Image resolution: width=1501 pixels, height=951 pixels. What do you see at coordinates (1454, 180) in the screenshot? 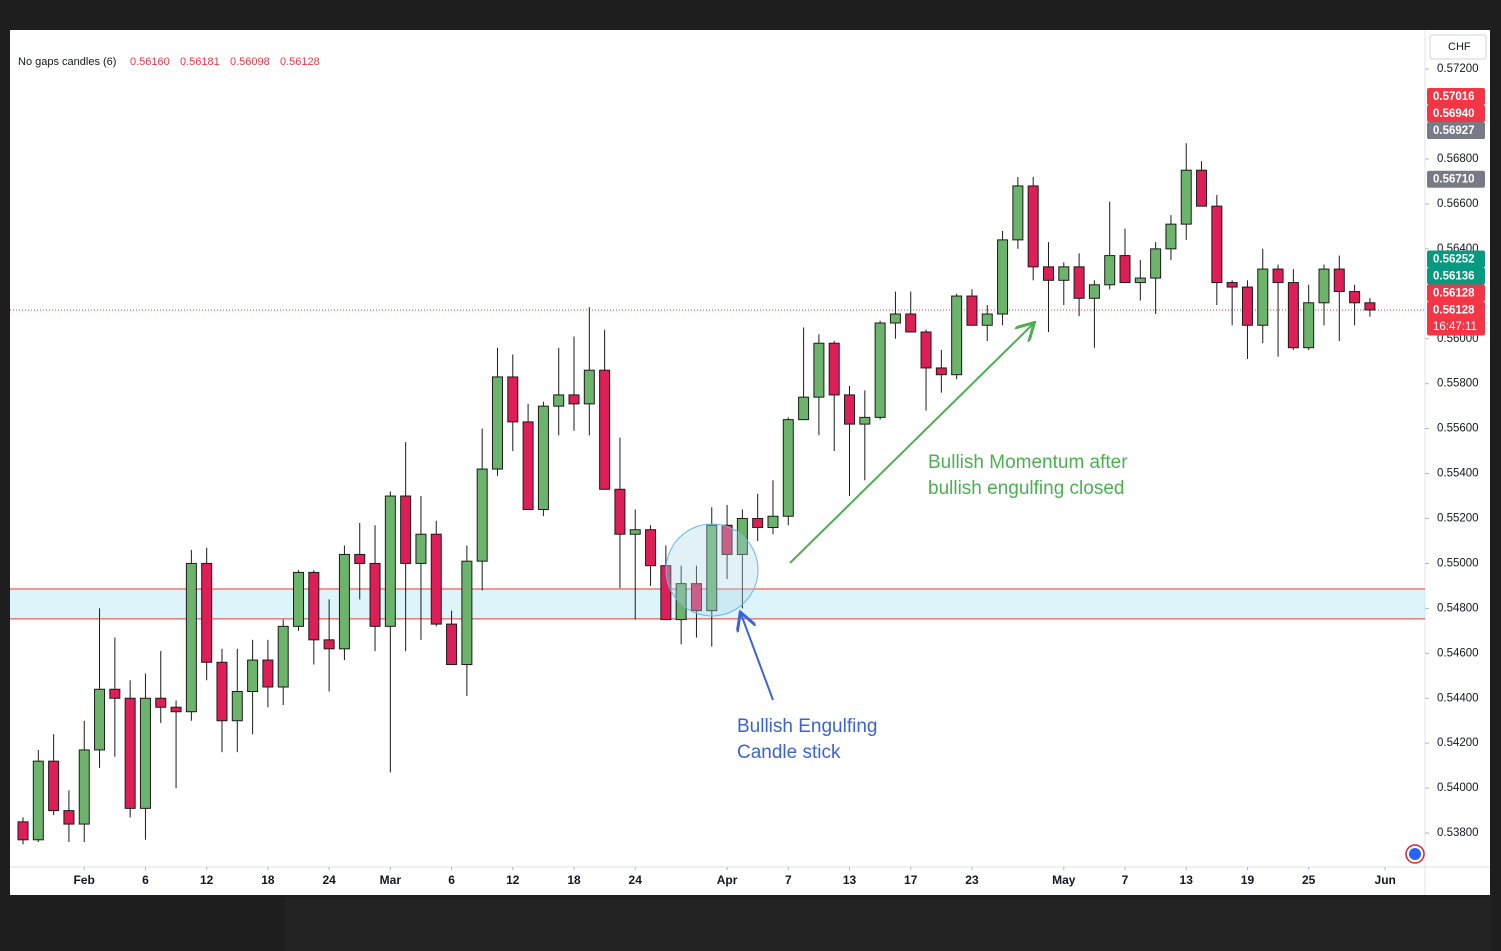
I see `price-tag-label: 0.56710` at bounding box center [1454, 180].